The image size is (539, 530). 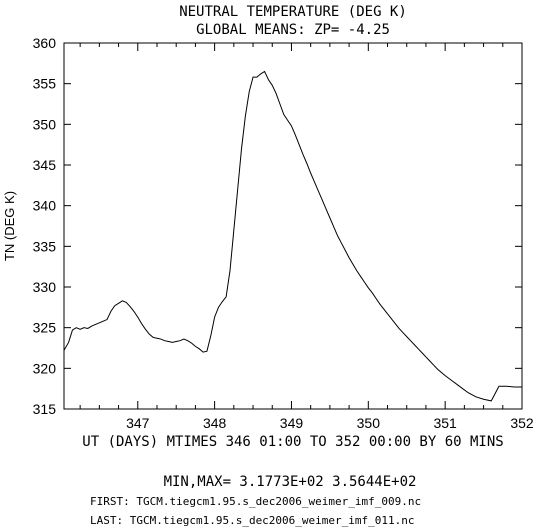 What do you see at coordinates (369, 423) in the screenshot?
I see `x-tick-label: 350` at bounding box center [369, 423].